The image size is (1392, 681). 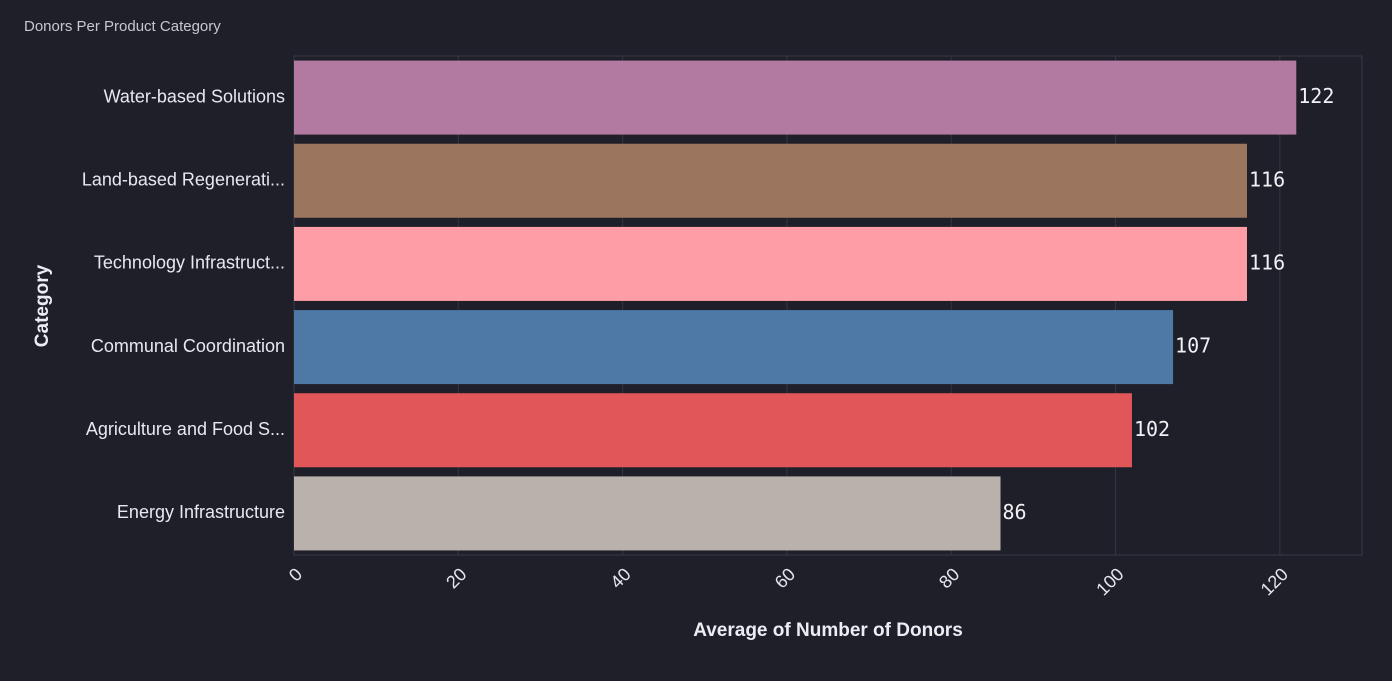 I want to click on bar-value-label-6: 86, so click(x=1015, y=512).